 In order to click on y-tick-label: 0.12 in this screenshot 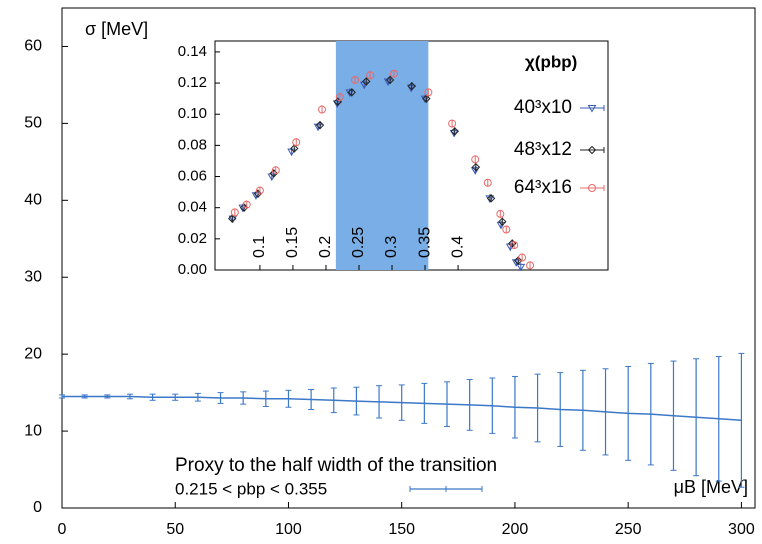, I will do `click(192, 82)`.